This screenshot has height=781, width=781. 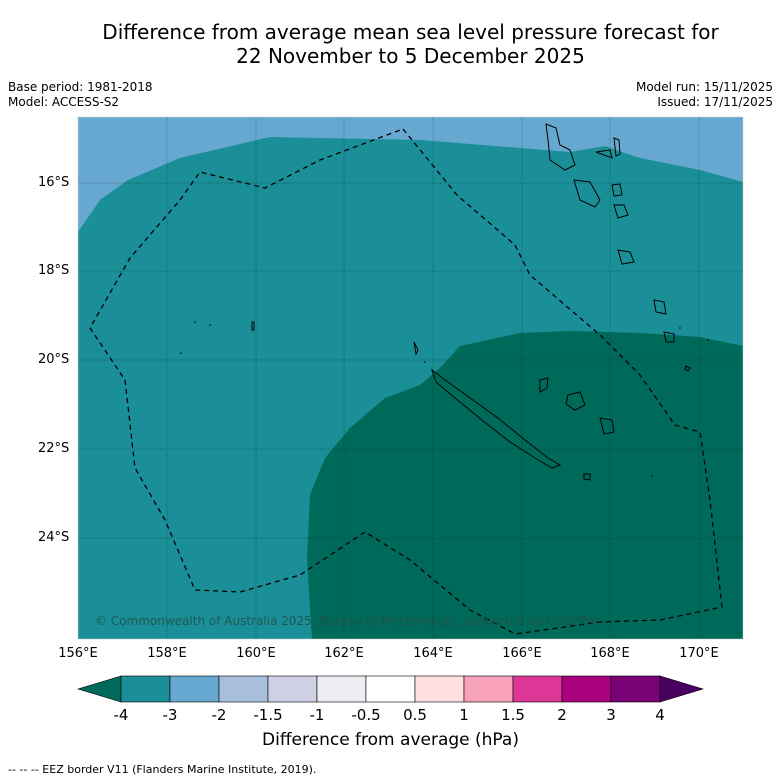 I want to click on lon-label-168e: 168°E, so click(x=610, y=653).